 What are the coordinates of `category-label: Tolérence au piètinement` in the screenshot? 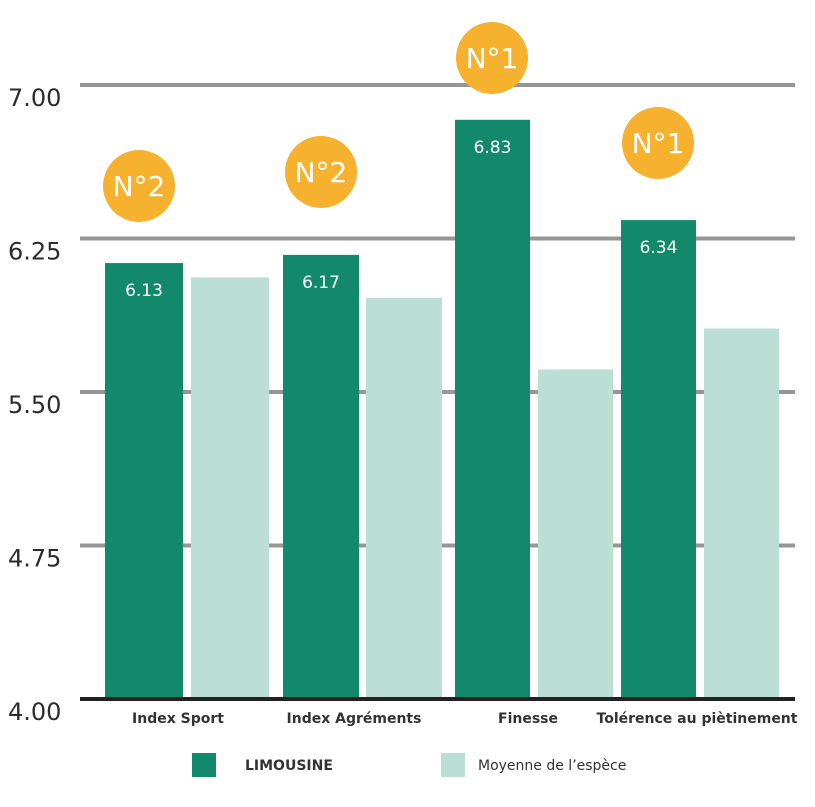 It's located at (697, 719).